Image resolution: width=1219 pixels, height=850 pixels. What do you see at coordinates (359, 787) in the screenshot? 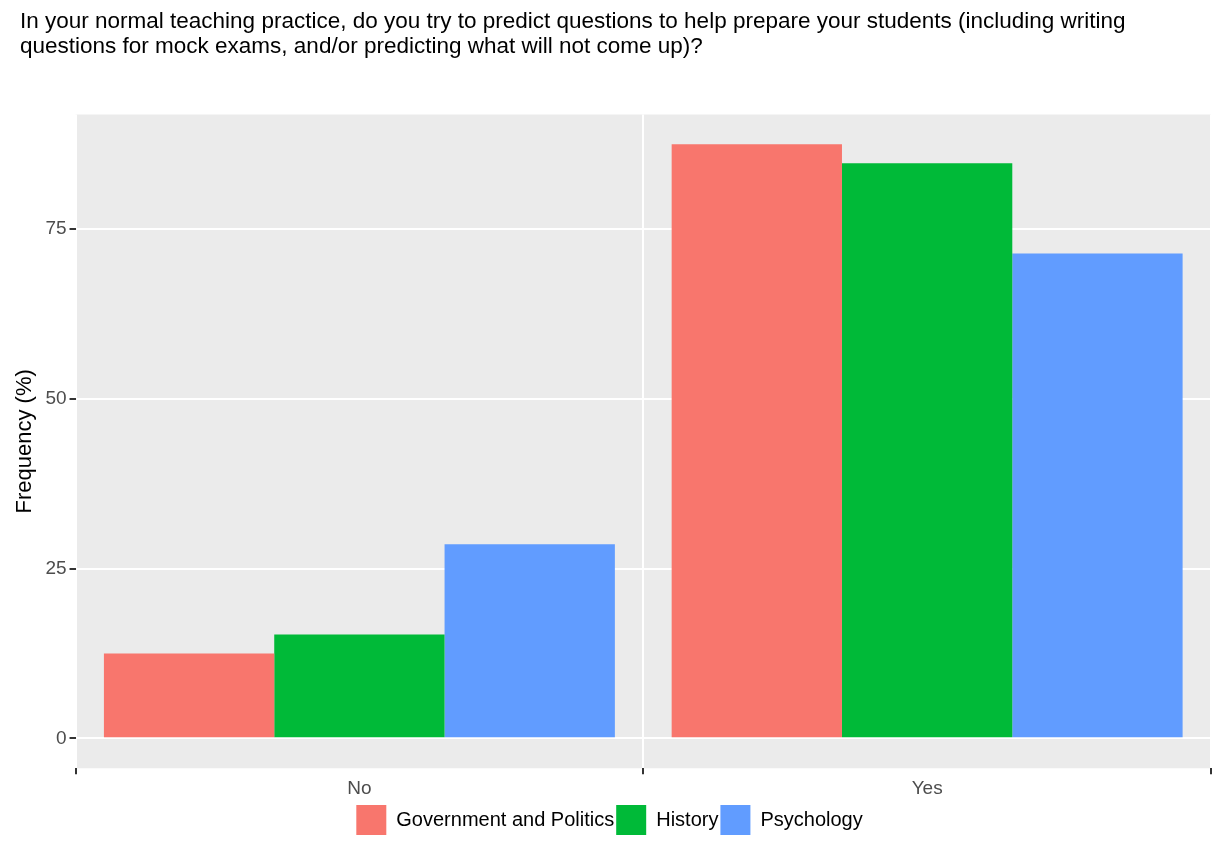
I see `x-tick-label: No` at bounding box center [359, 787].